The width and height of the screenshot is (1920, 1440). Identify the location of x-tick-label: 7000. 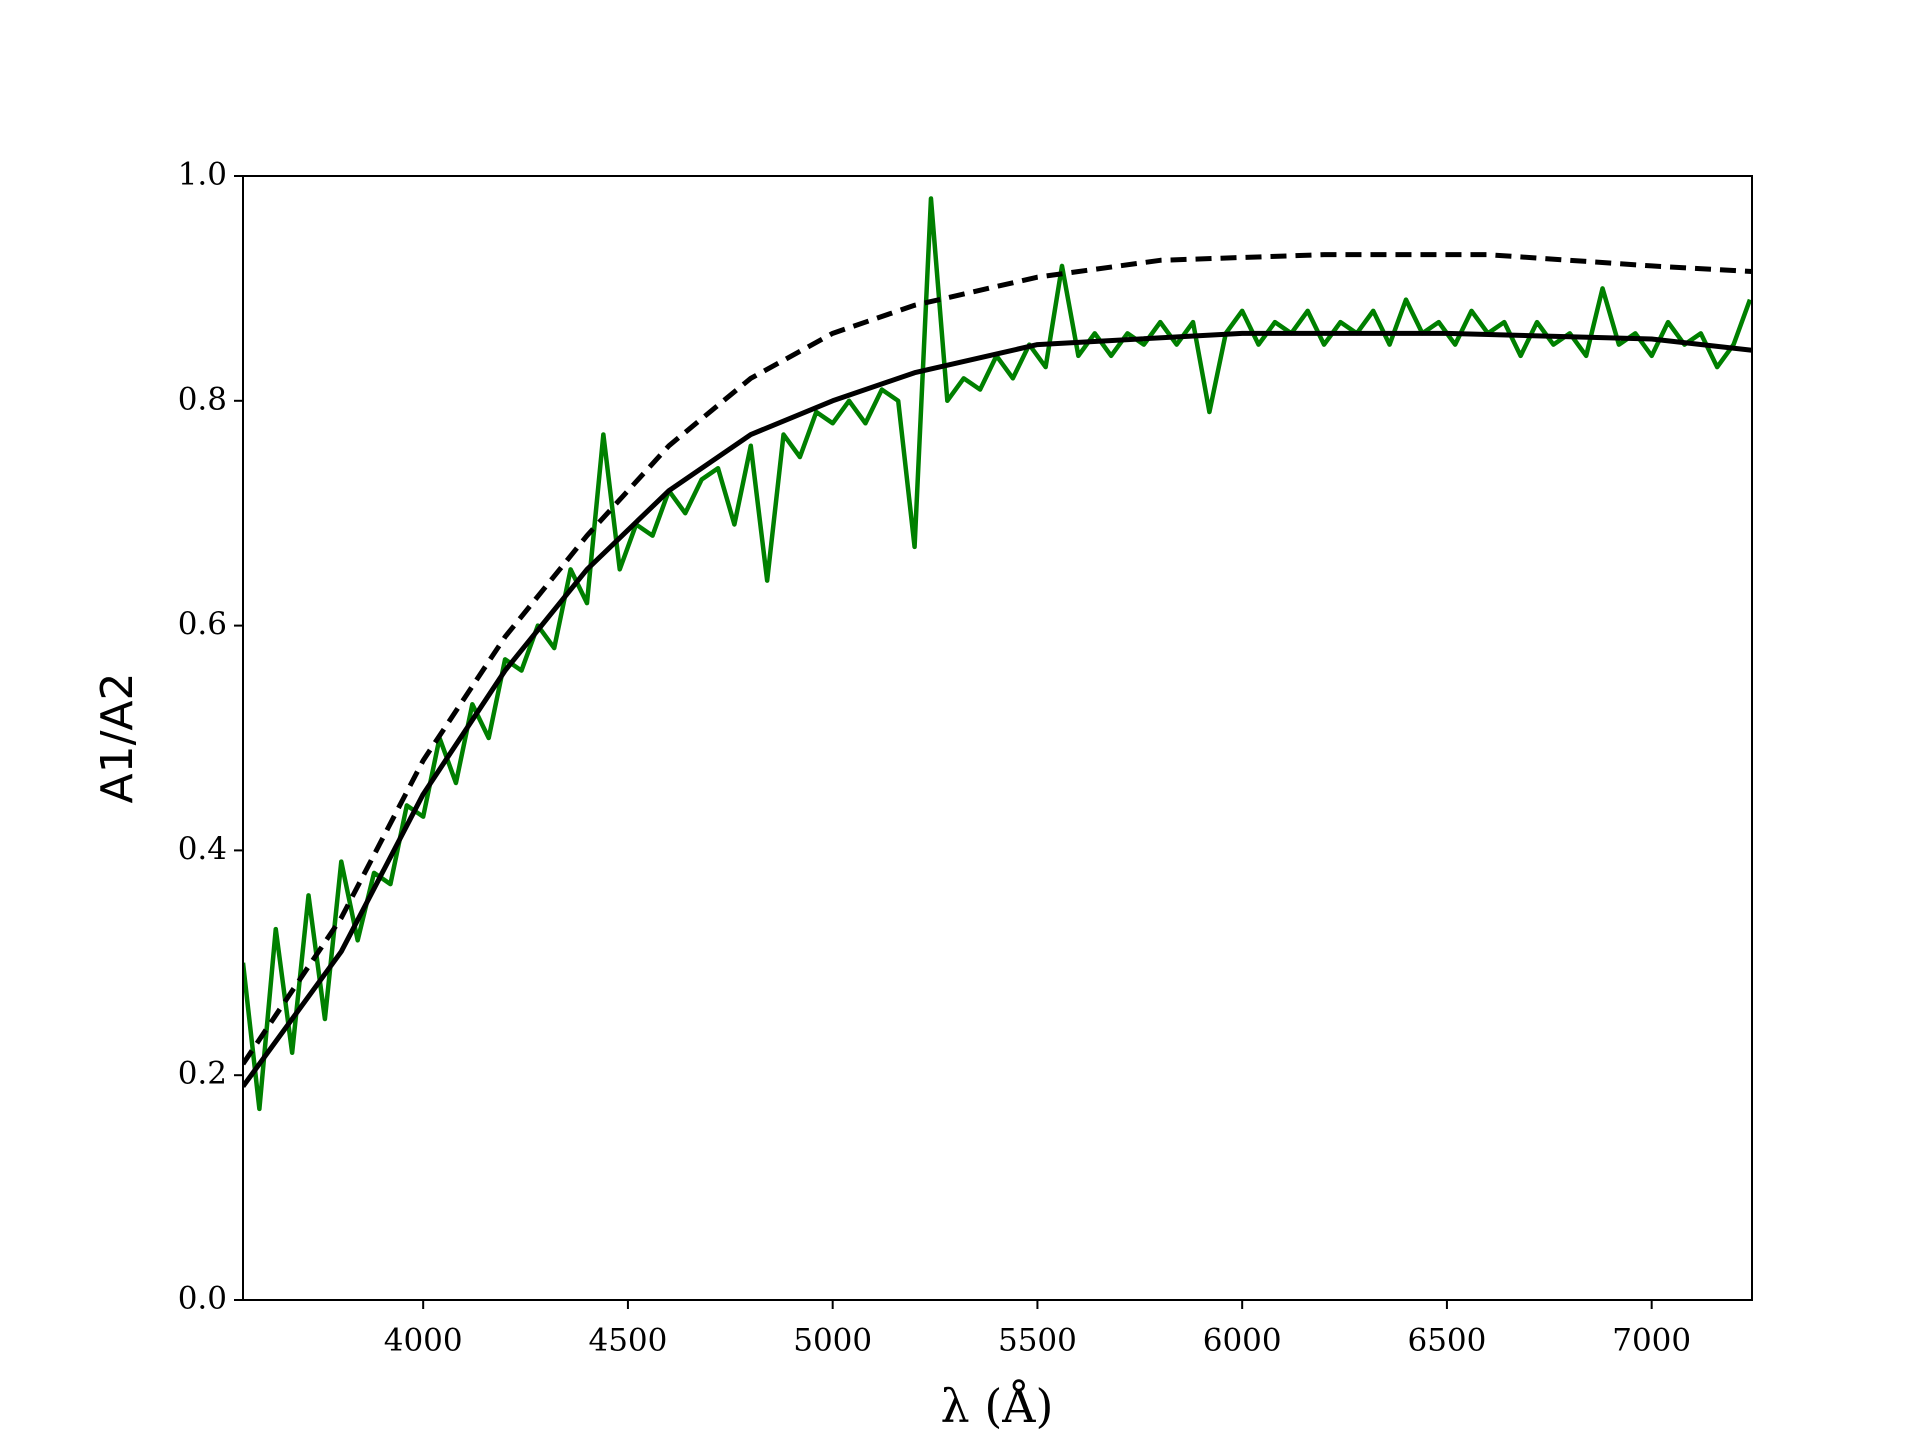
(1651, 1341).